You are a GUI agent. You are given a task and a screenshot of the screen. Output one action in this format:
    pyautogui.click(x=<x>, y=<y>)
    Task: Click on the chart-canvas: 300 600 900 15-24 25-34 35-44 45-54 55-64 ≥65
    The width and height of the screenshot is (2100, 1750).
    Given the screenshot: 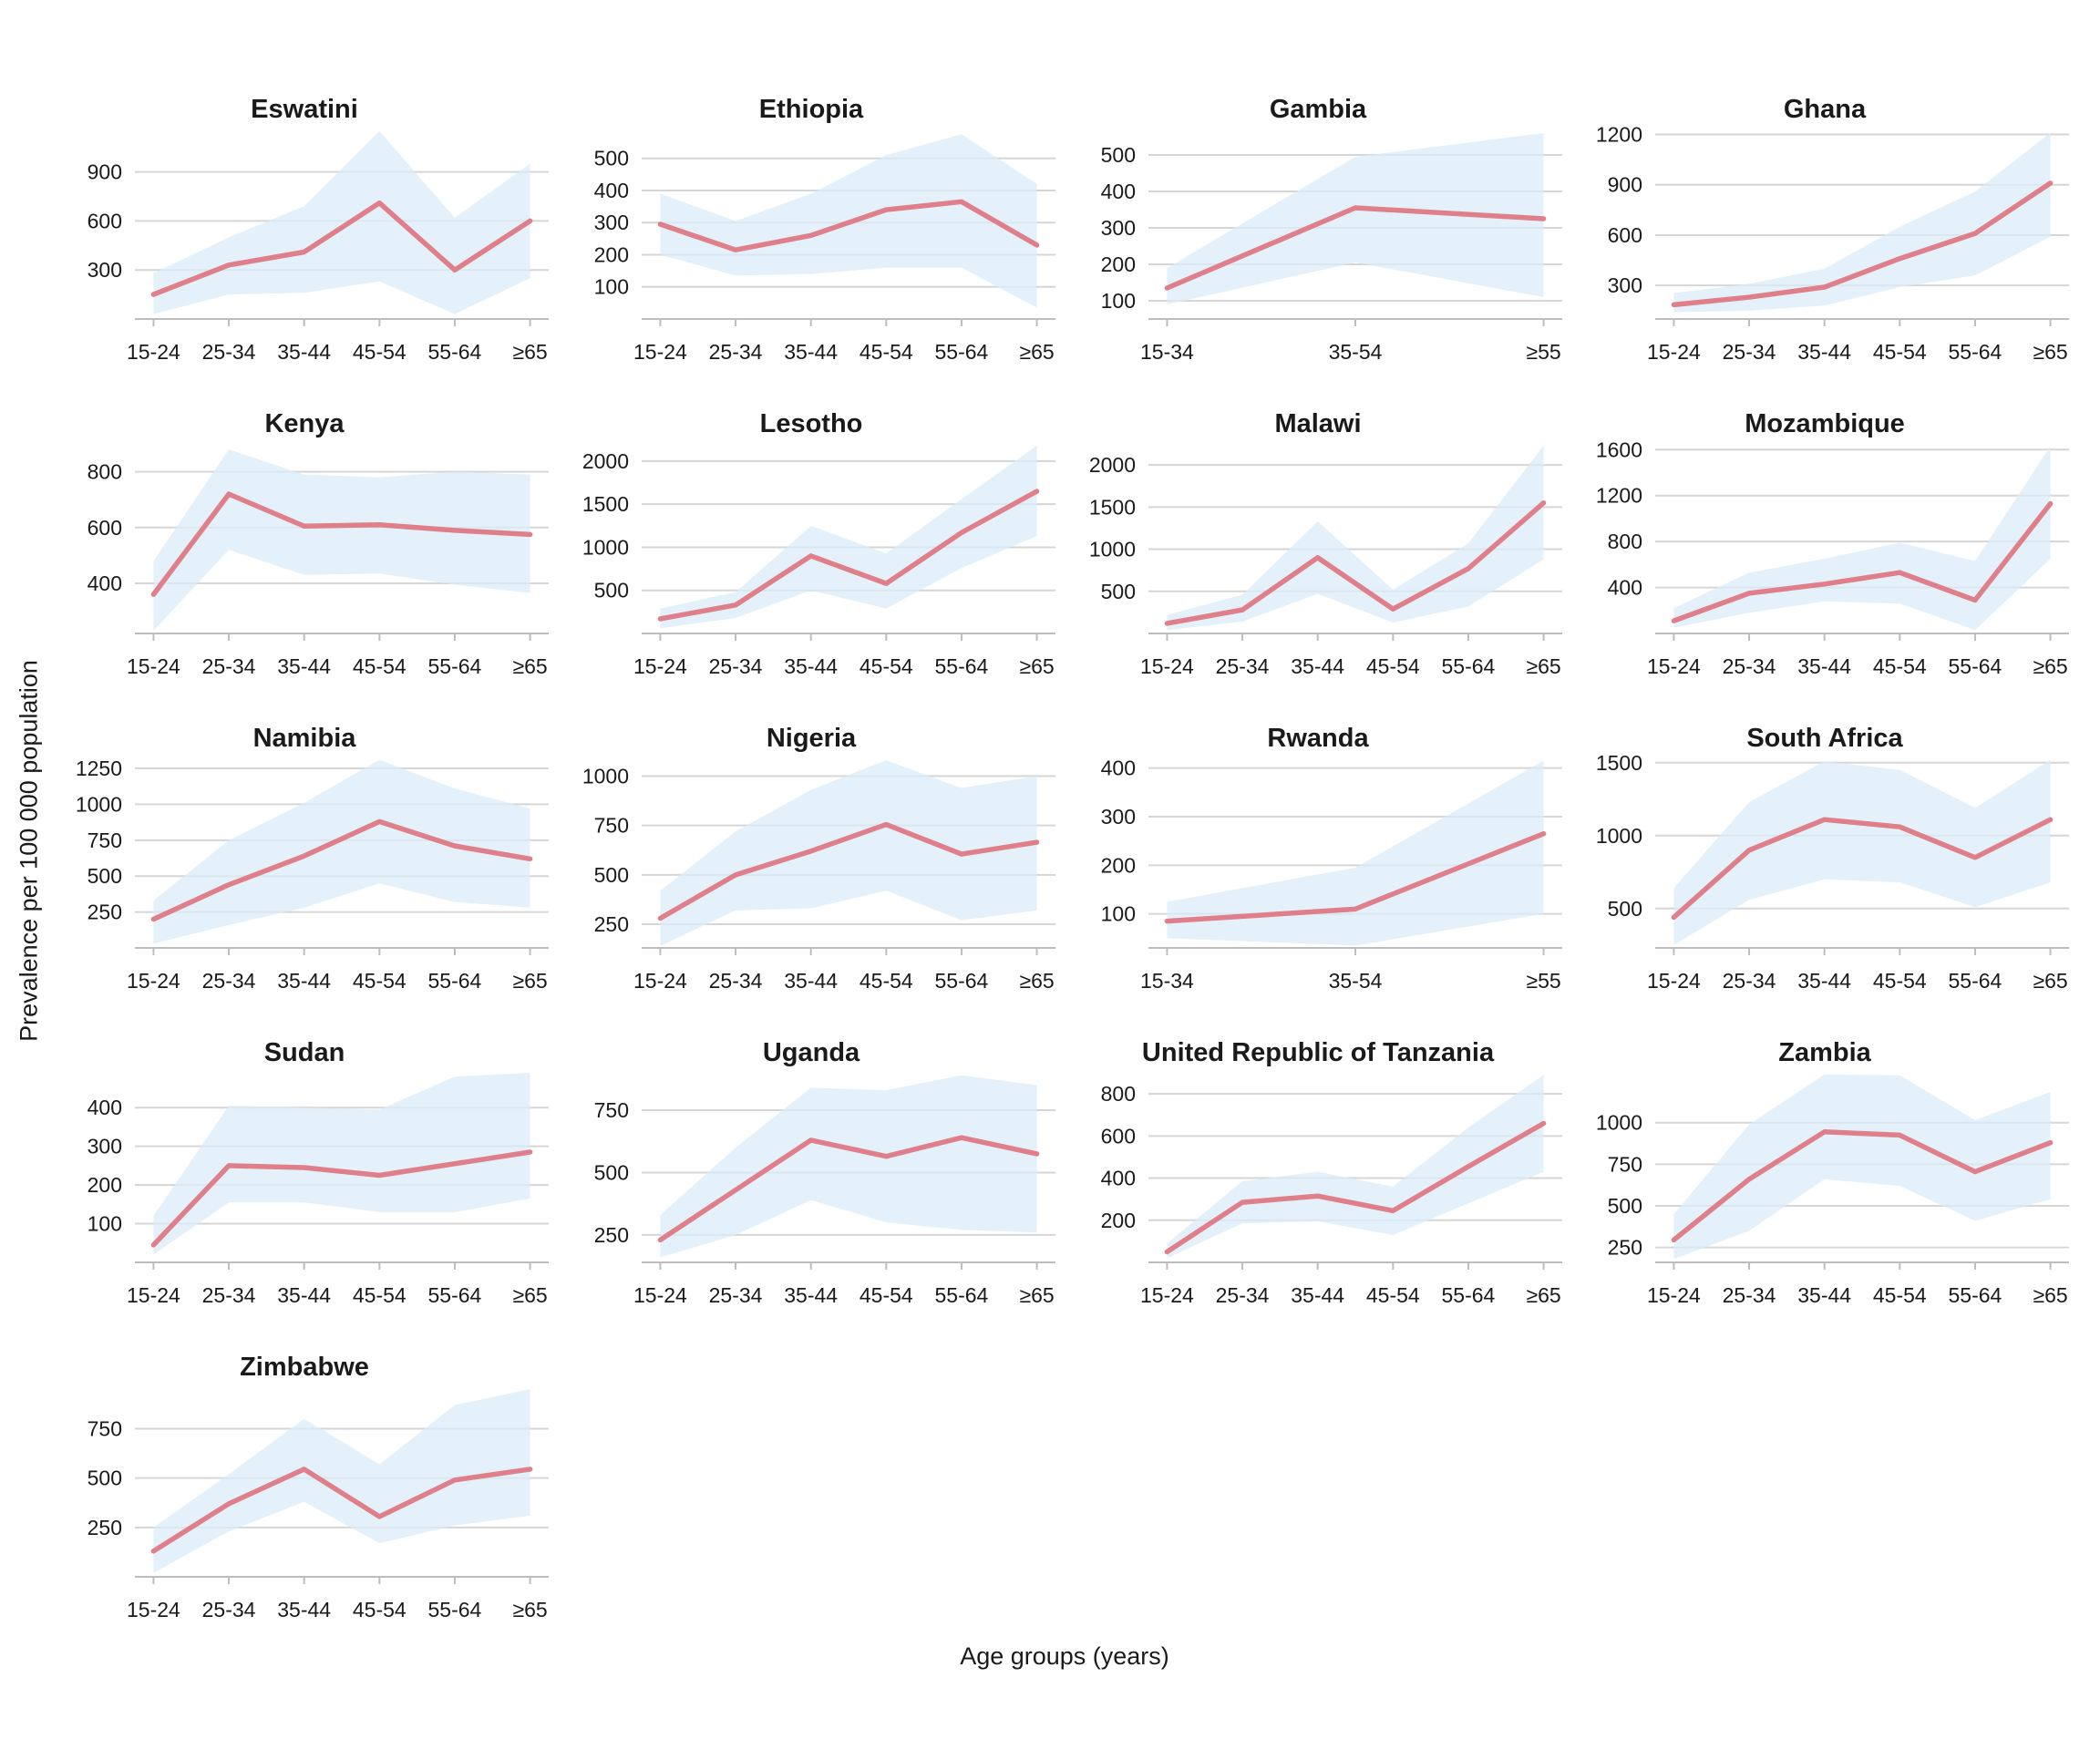 What is the action you would take?
    pyautogui.click(x=318, y=247)
    